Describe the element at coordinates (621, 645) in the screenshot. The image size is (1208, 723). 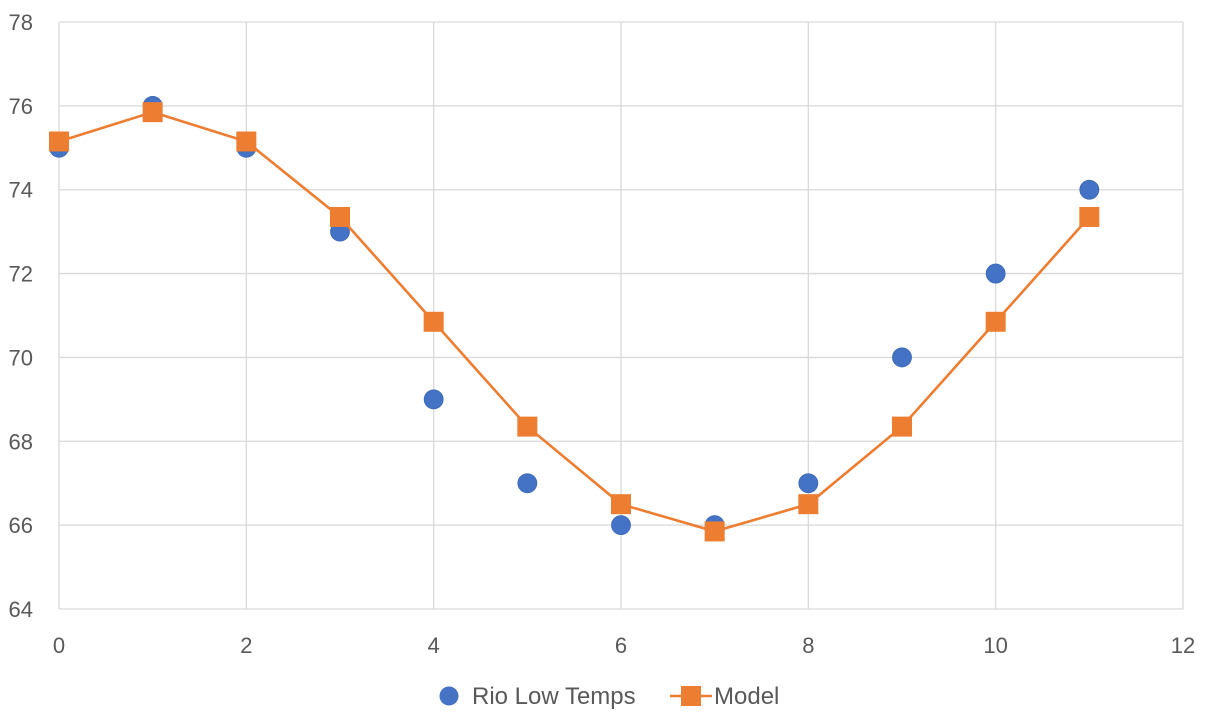
I see `x-tick-label: 6` at that location.